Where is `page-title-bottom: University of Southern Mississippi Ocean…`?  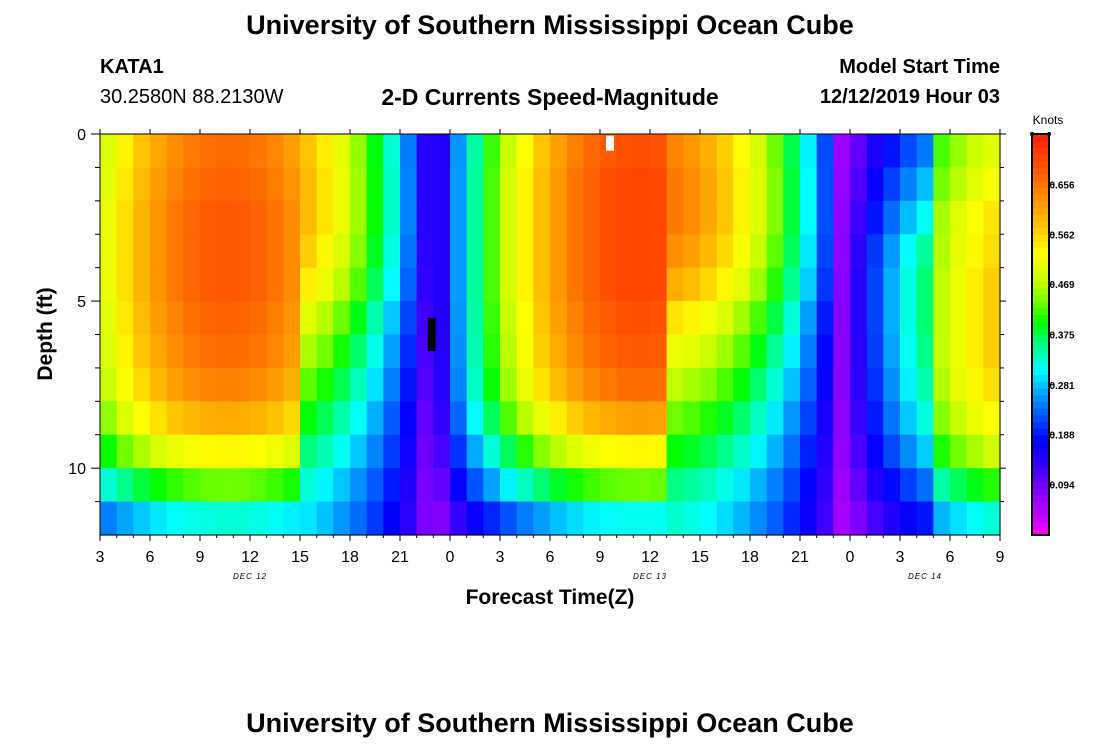
page-title-bottom: University of Southern Mississippi Ocean… is located at coordinates (550, 723).